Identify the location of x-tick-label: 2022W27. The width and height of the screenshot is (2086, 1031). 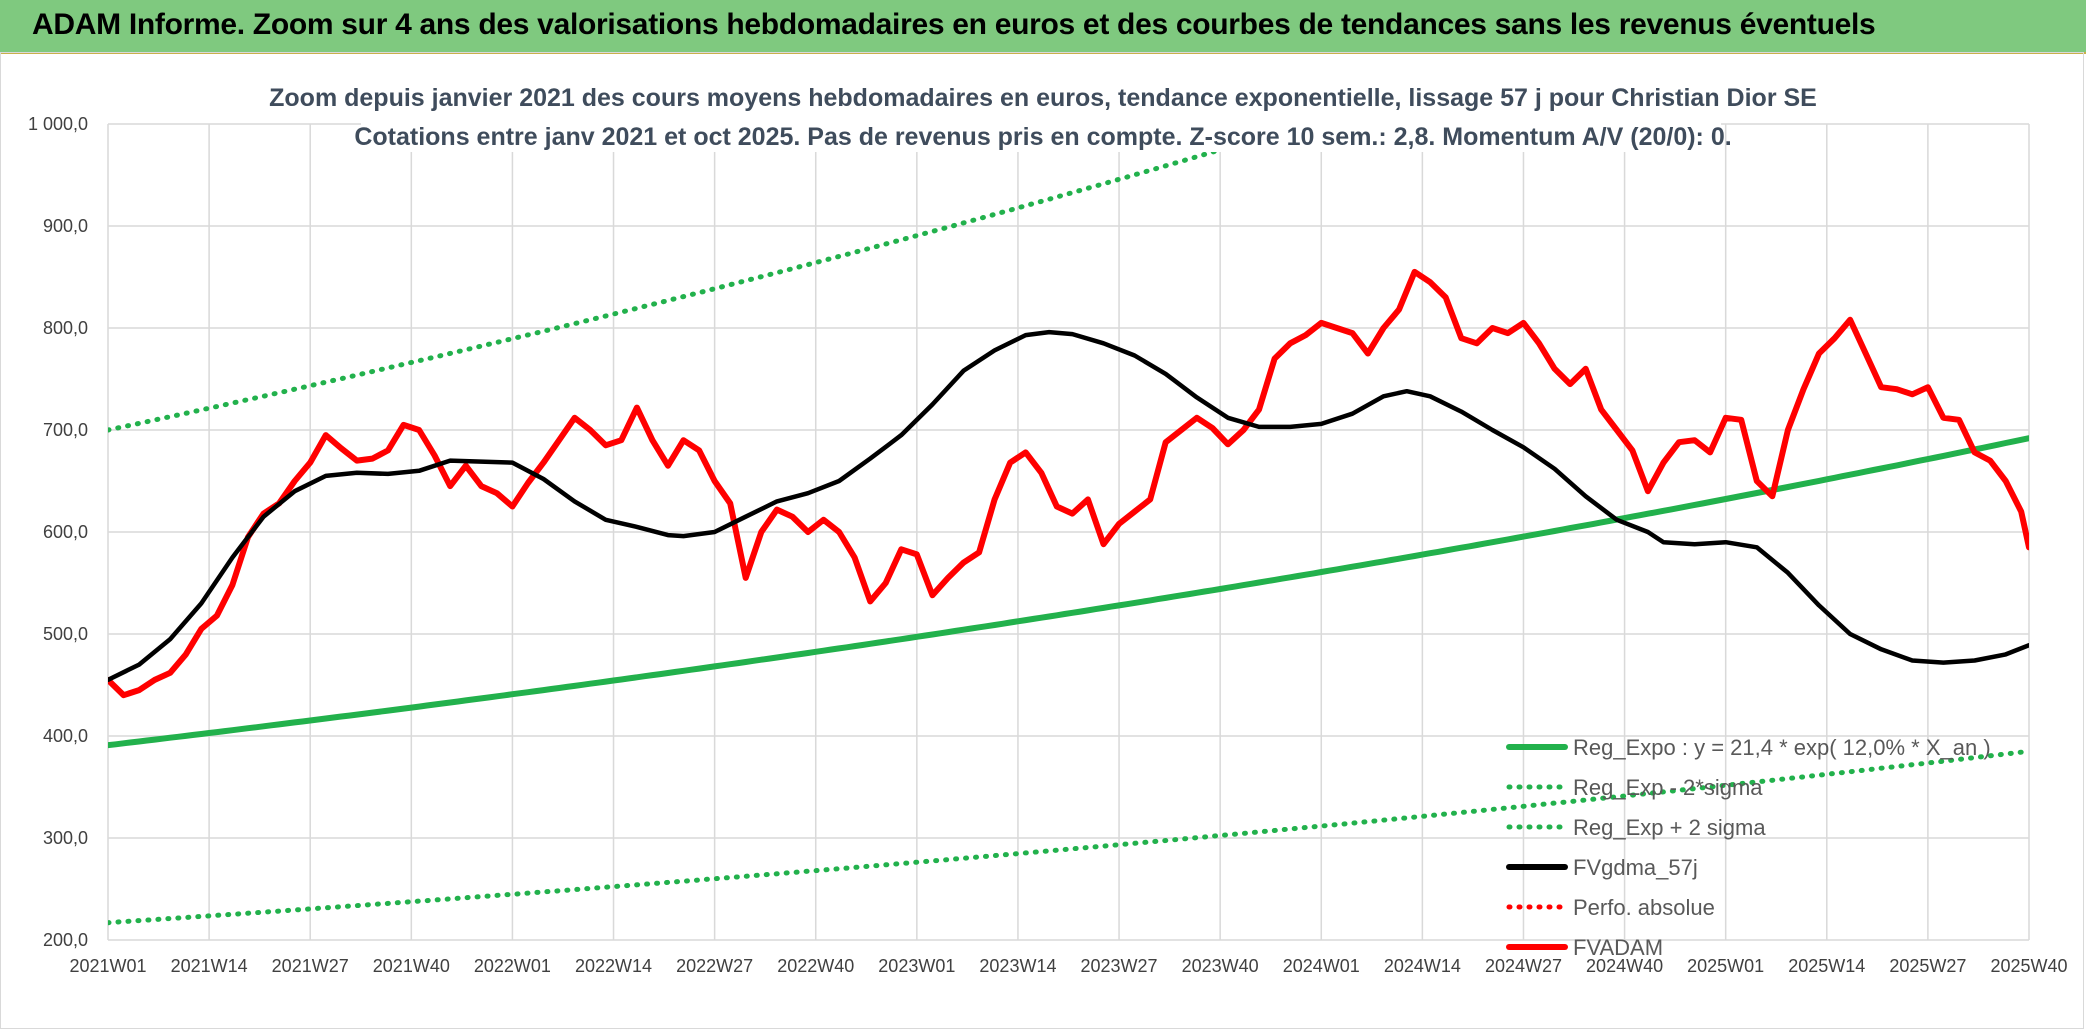
(714, 966).